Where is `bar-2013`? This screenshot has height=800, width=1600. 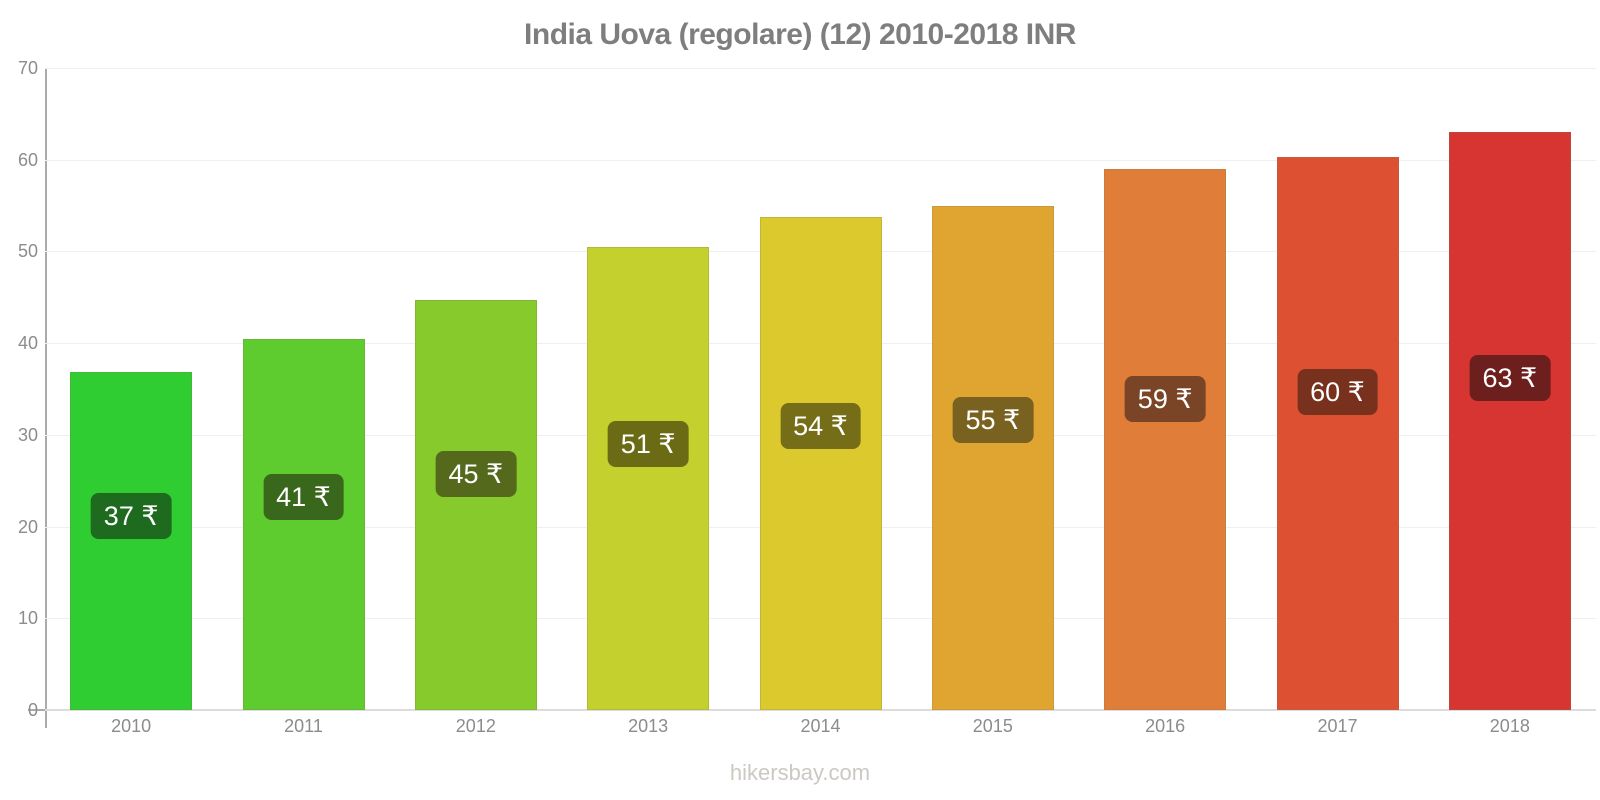 bar-2013 is located at coordinates (648, 478).